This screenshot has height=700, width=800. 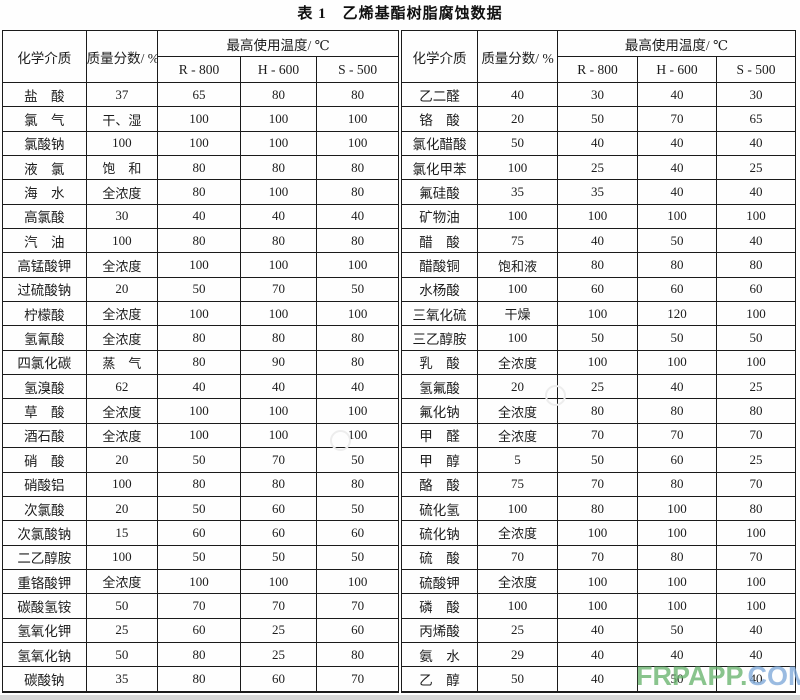 What do you see at coordinates (599, 654) in the screenshot?
I see `table-row: 氨 水 29 40 40 40` at bounding box center [599, 654].